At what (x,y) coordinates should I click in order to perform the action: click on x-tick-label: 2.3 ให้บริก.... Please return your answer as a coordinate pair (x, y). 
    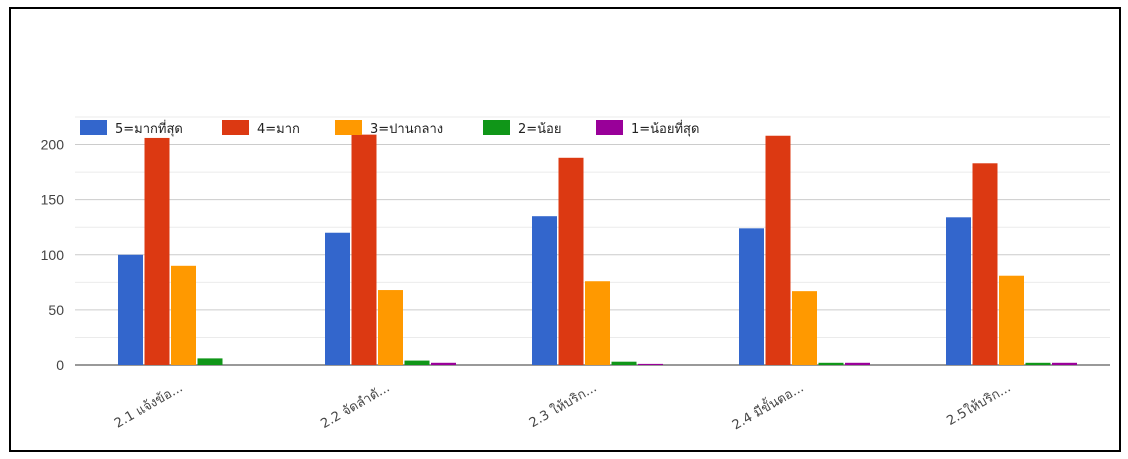
    Looking at the image, I should click on (562, 405).